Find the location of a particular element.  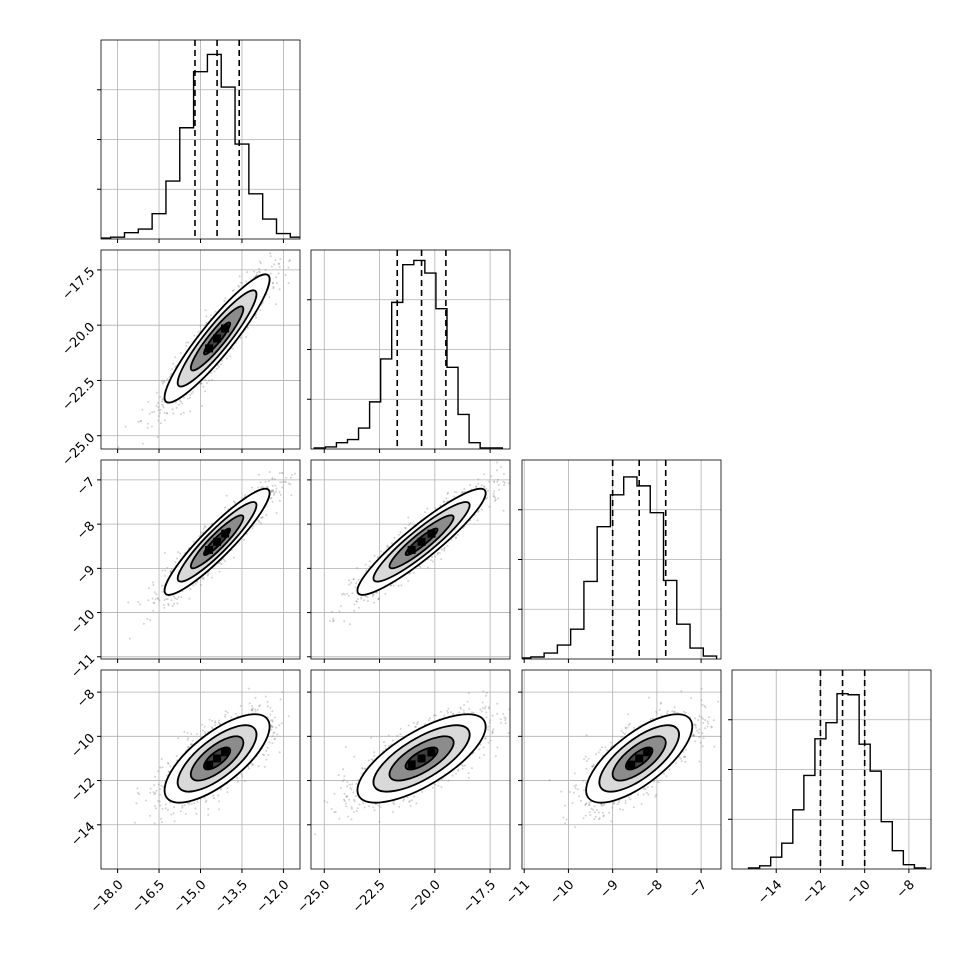

2-0-plot-area is located at coordinates (203, 559).